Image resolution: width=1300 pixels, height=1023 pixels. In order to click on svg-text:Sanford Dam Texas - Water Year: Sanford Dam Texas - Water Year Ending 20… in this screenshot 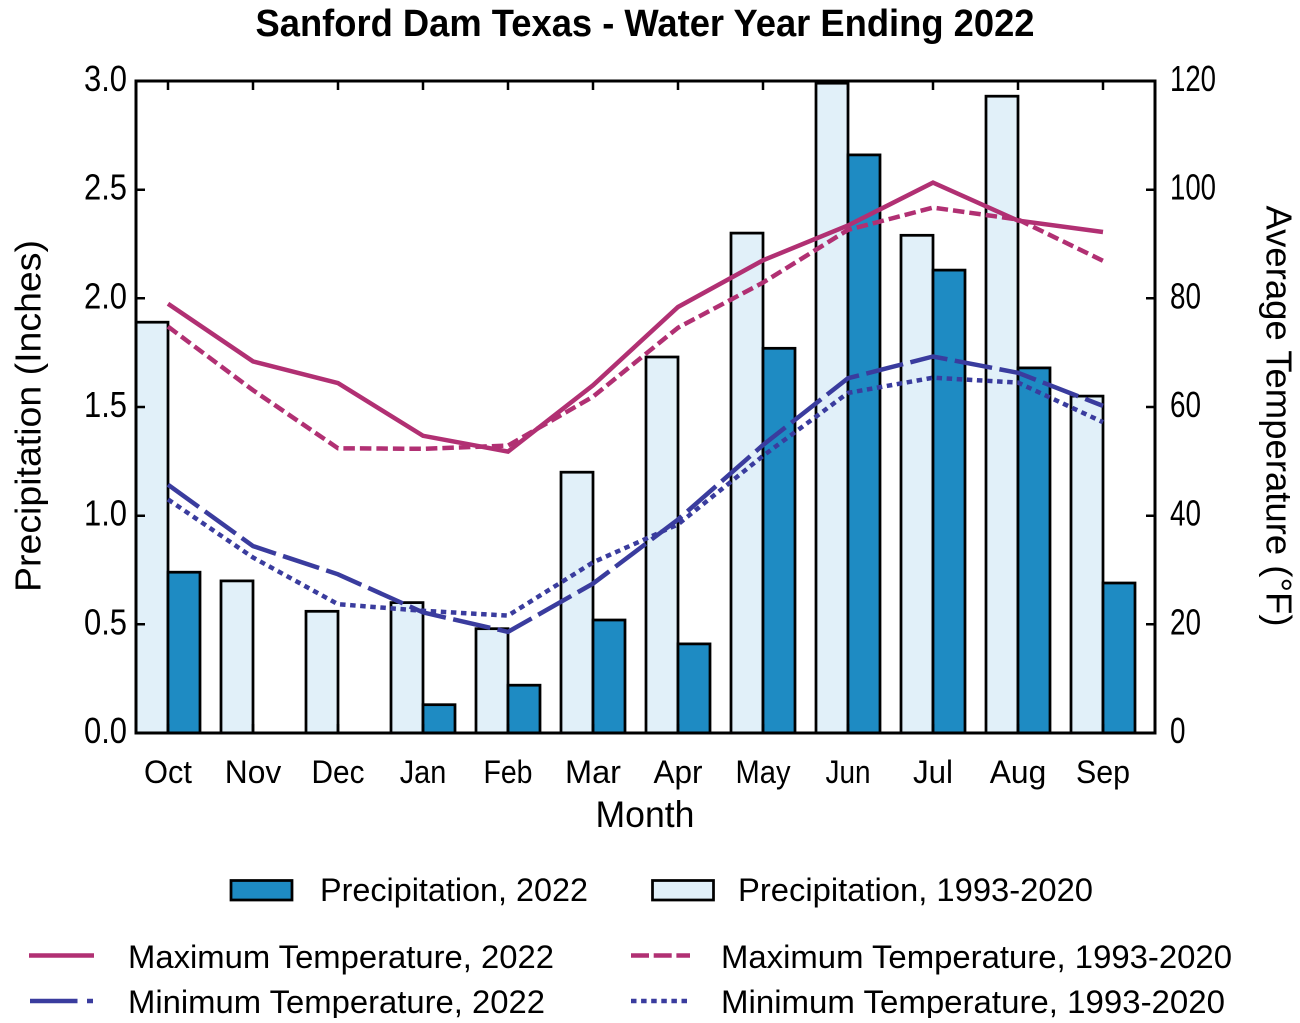, I will do `click(645, 24)`.